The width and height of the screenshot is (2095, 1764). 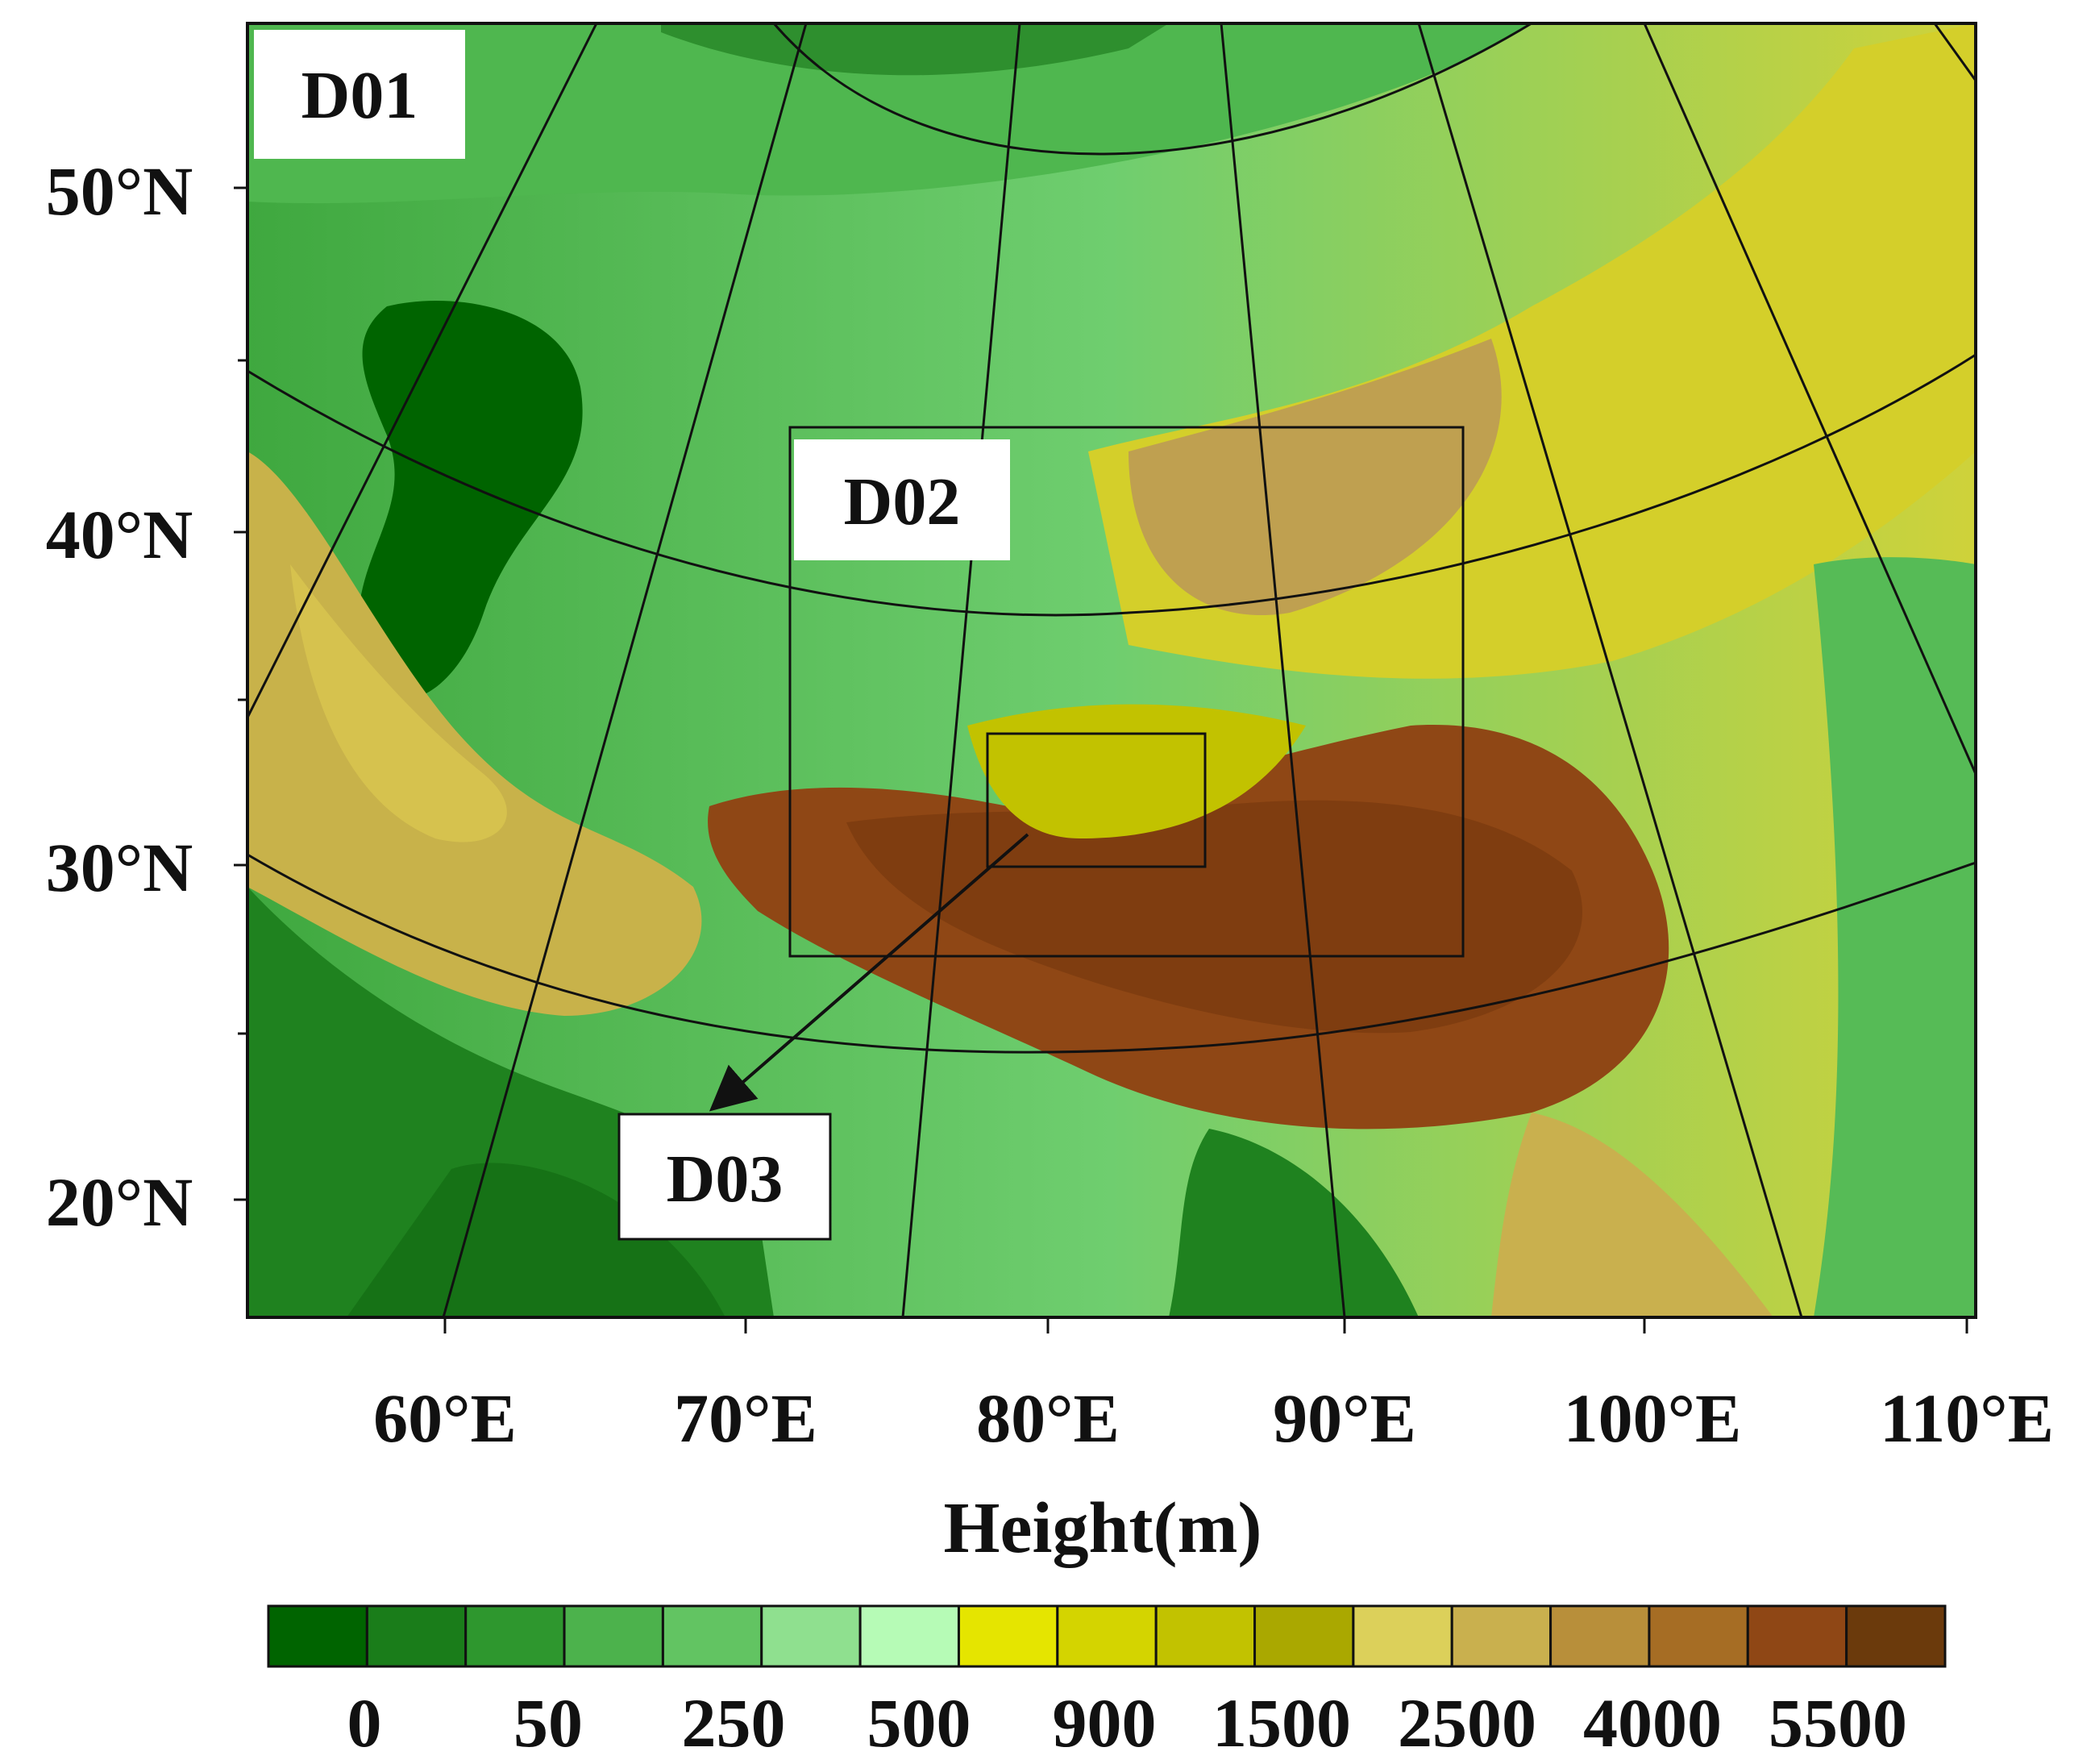 What do you see at coordinates (1653, 1418) in the screenshot?
I see `lon-label-100e: 100°E` at bounding box center [1653, 1418].